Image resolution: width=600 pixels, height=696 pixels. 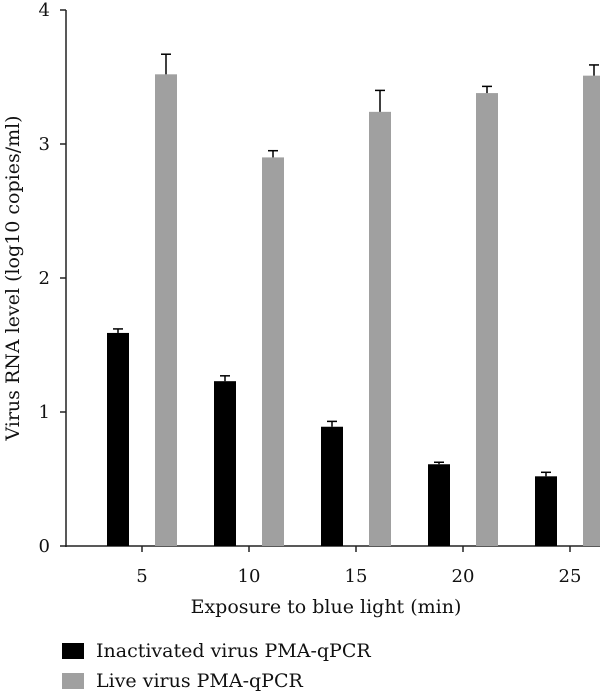 I want to click on x-tick-label: 25, so click(x=570, y=576).